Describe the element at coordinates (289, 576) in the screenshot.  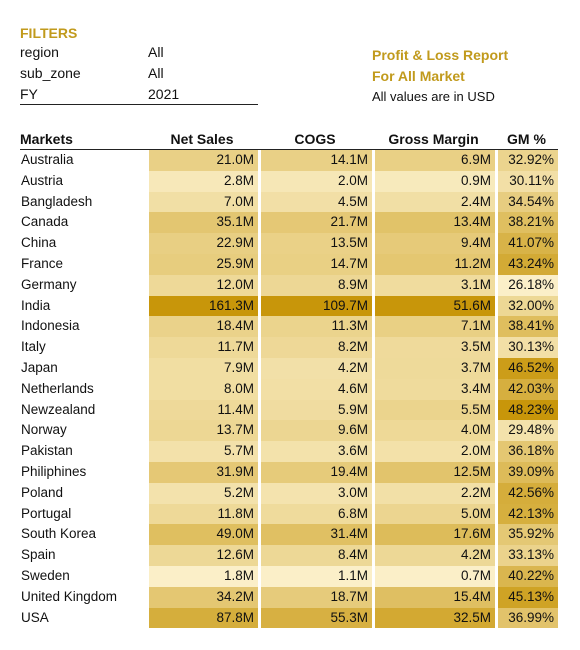
I see `table-row: Sweden 1.8M 1.1M 0.7M 40.22%` at that location.